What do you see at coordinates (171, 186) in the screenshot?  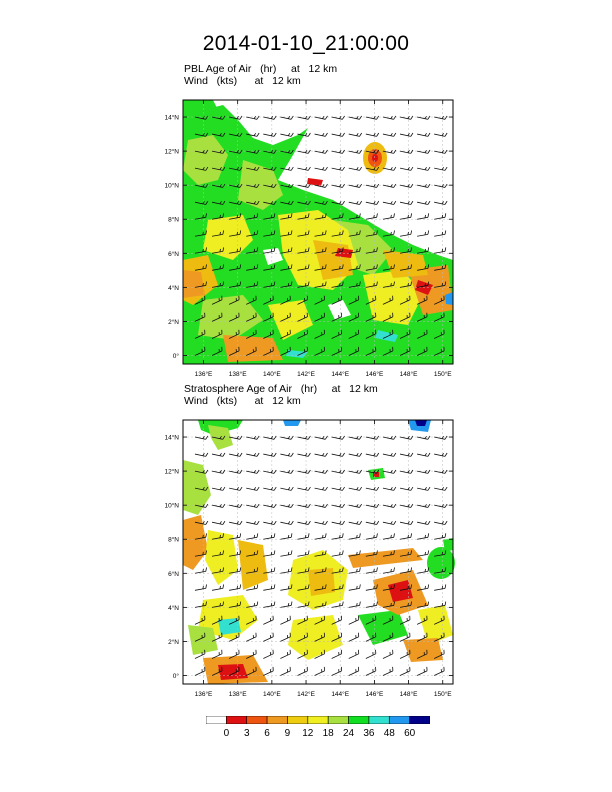 I see `lat-tick-label: 10°N` at bounding box center [171, 186].